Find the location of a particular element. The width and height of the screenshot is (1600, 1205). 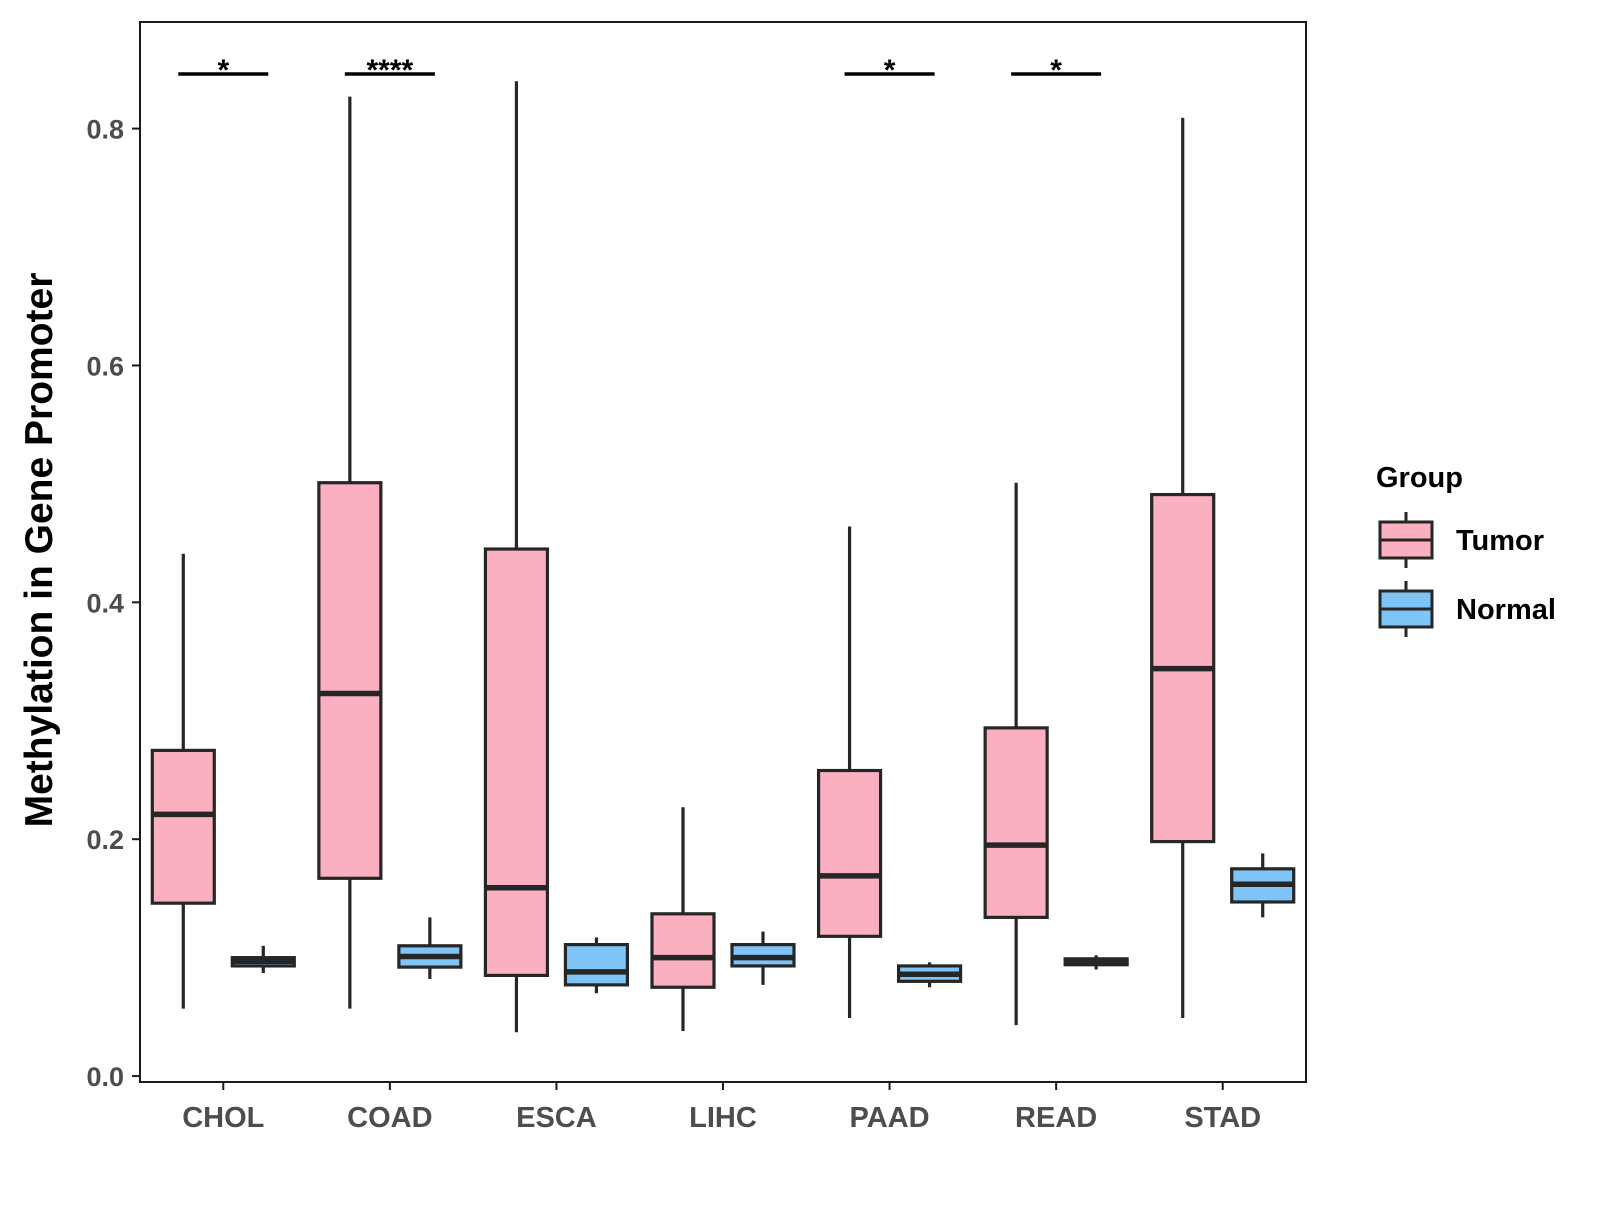

y-axis: 0.0 0.2 0.4 0.6 0.8 is located at coordinates (113, 603).